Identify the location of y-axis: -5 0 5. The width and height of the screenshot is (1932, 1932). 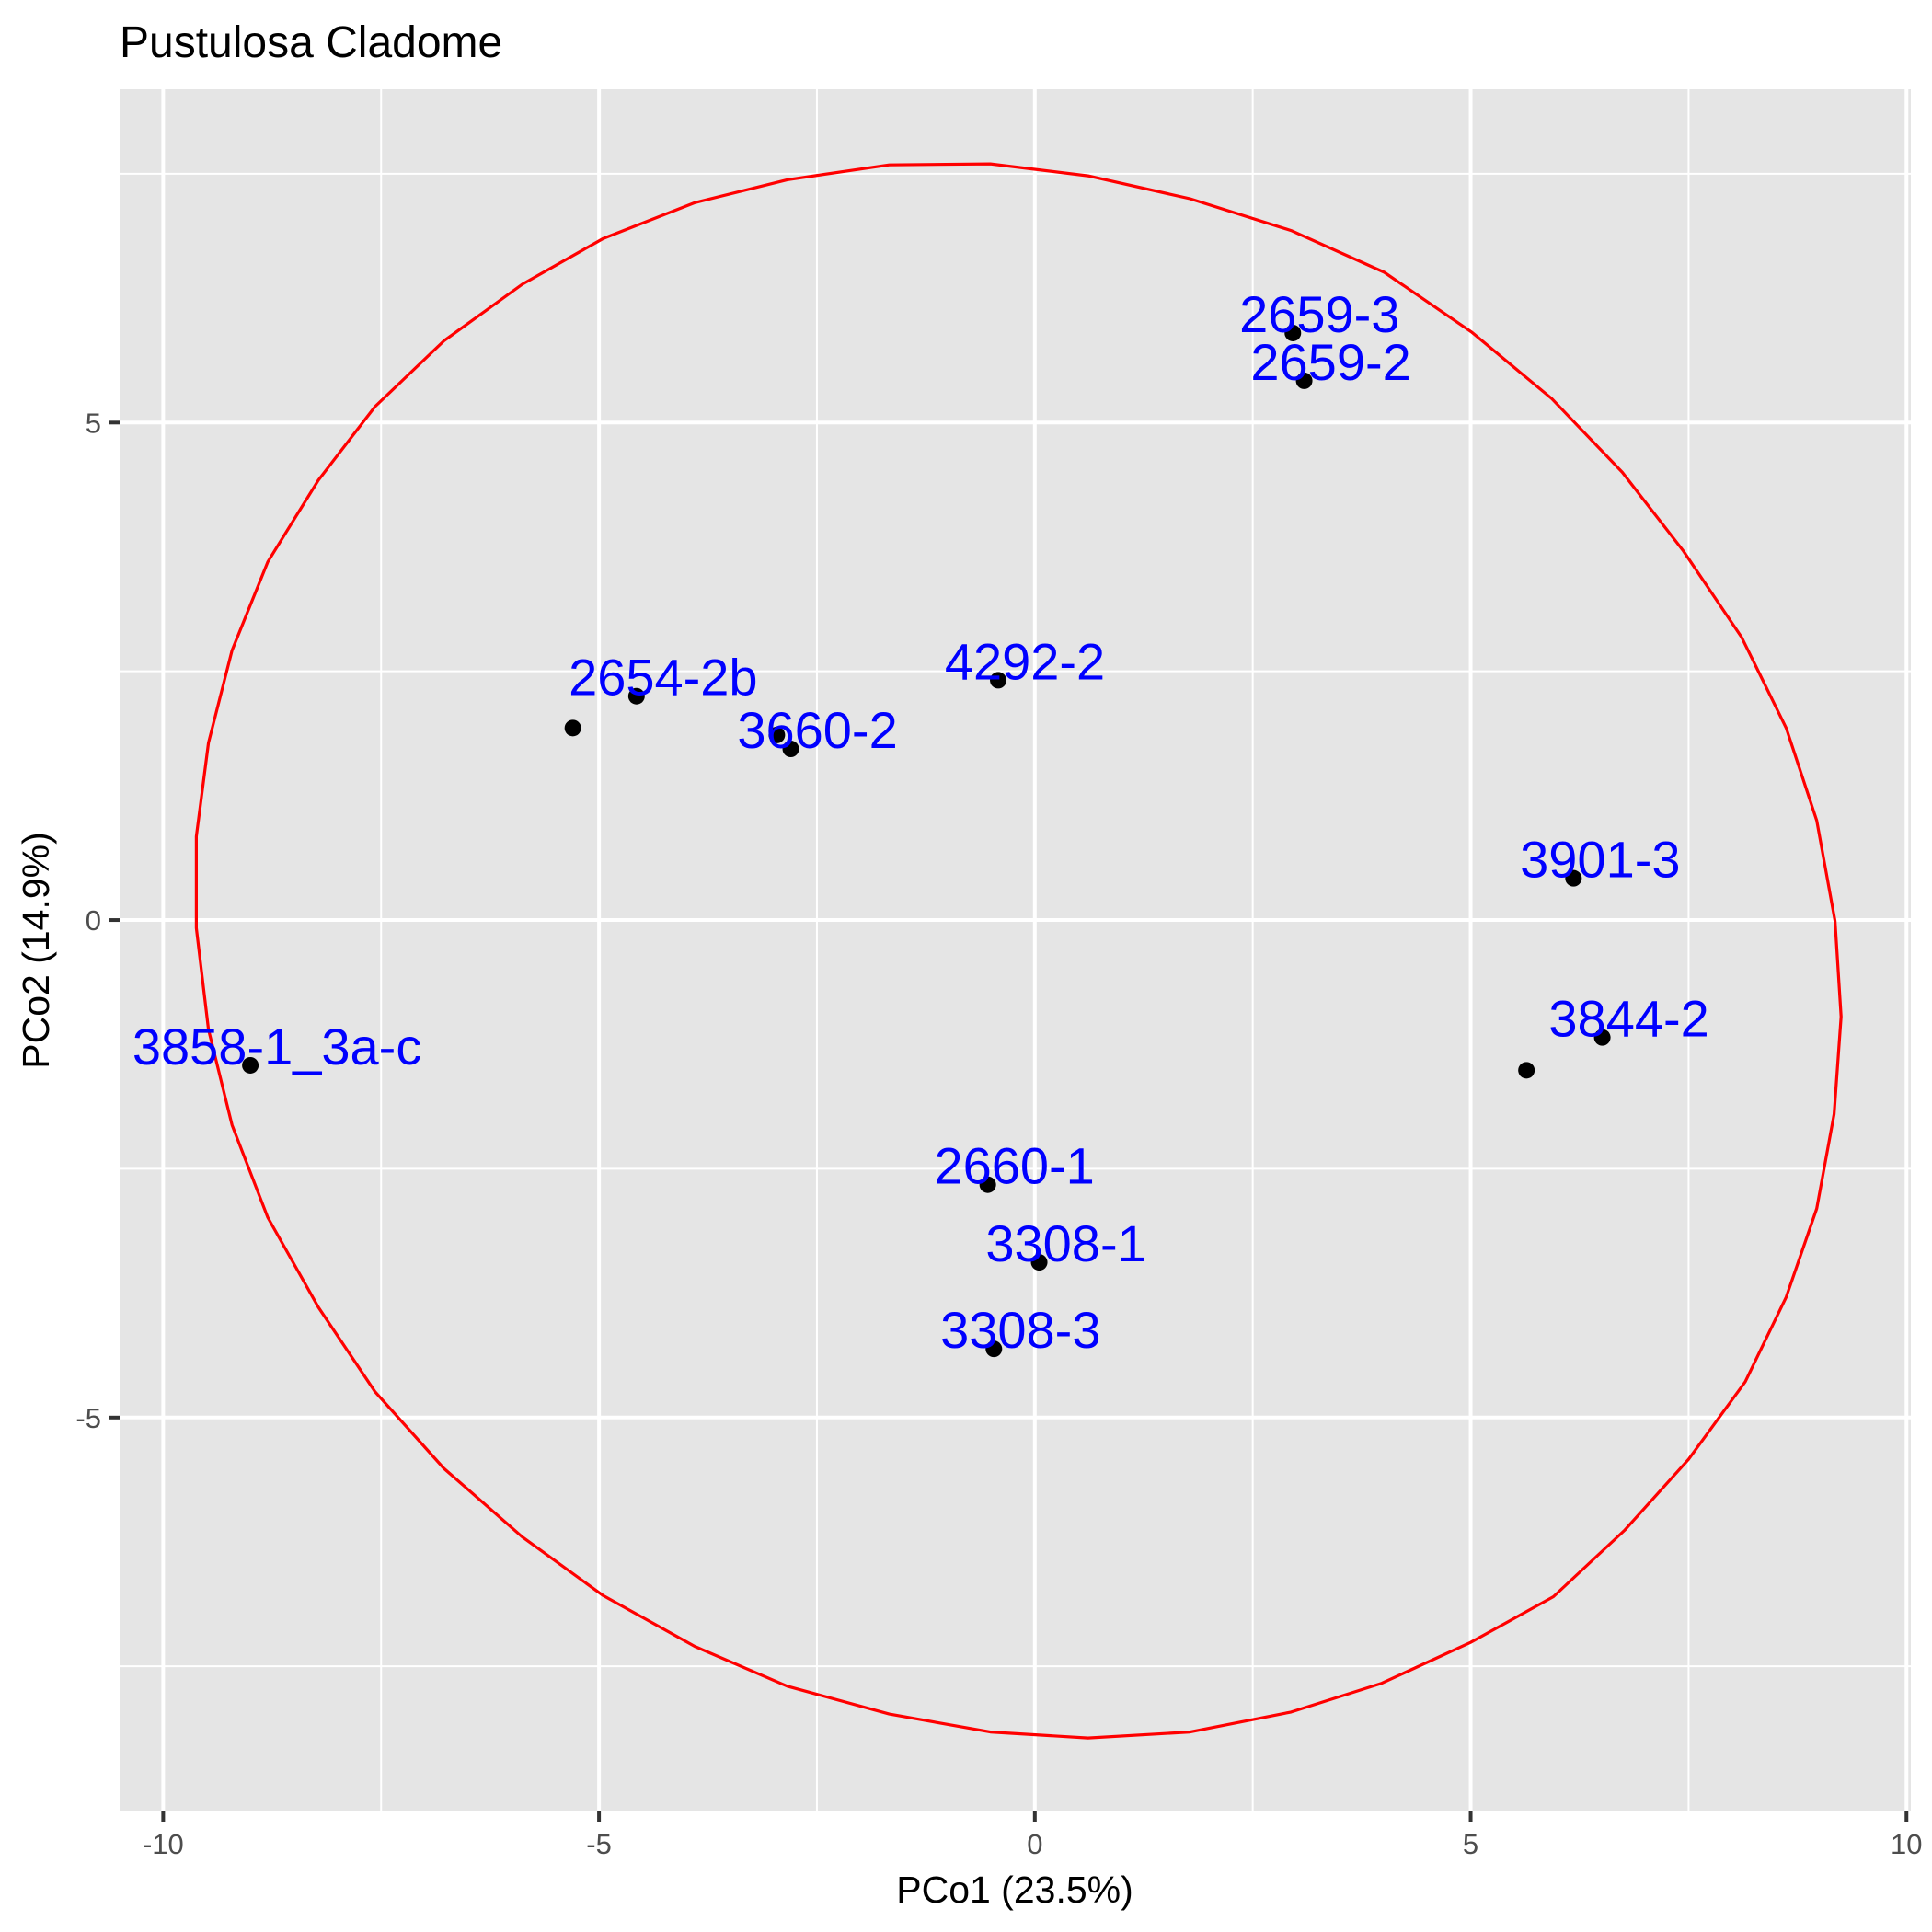
(97, 920).